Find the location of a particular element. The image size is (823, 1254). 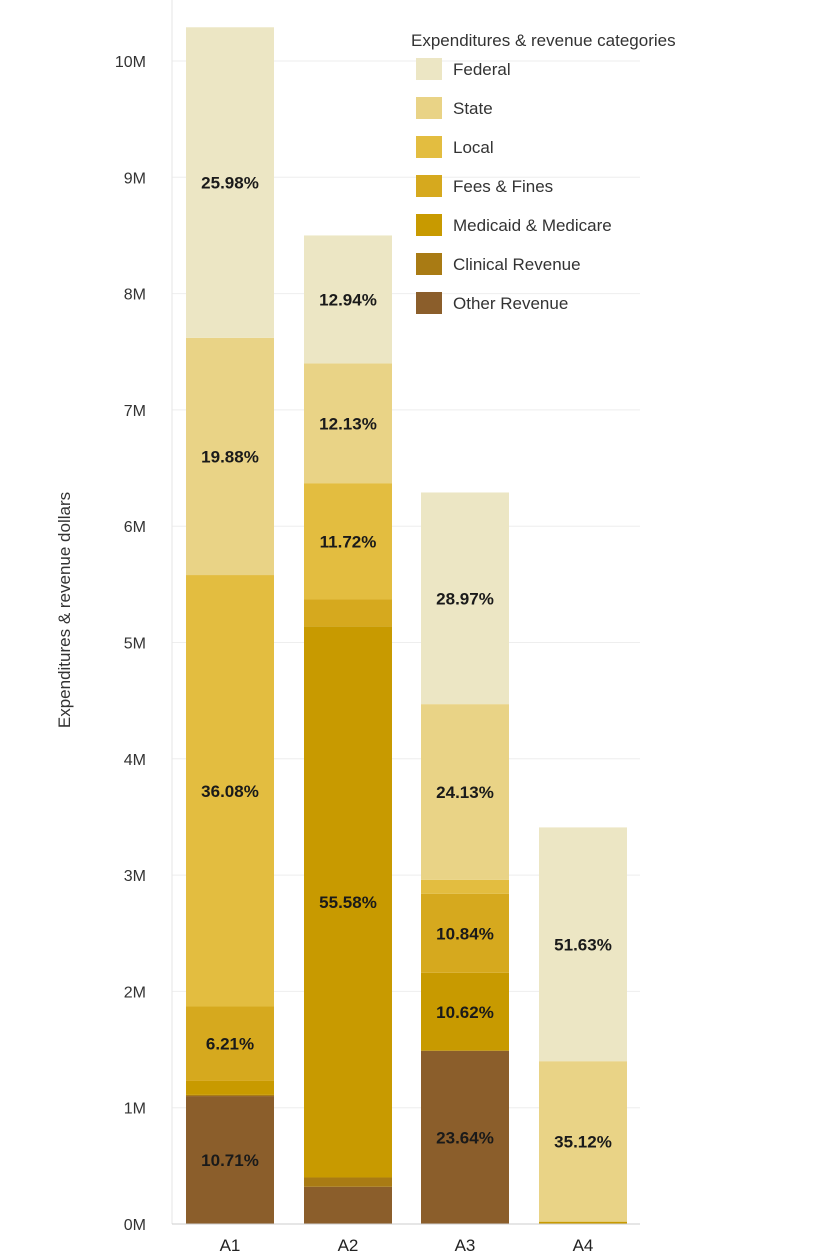

x-tick-label: A2 is located at coordinates (348, 1245).